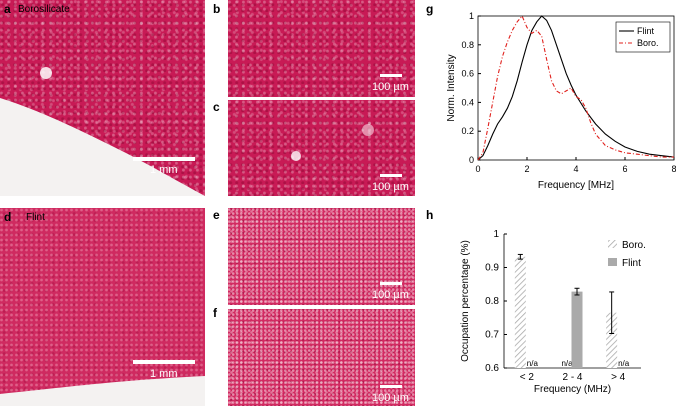 Image resolution: width=676 pixels, height=406 pixels. Describe the element at coordinates (390, 87) in the screenshot. I see `scale-label-b: 100 µm` at that location.